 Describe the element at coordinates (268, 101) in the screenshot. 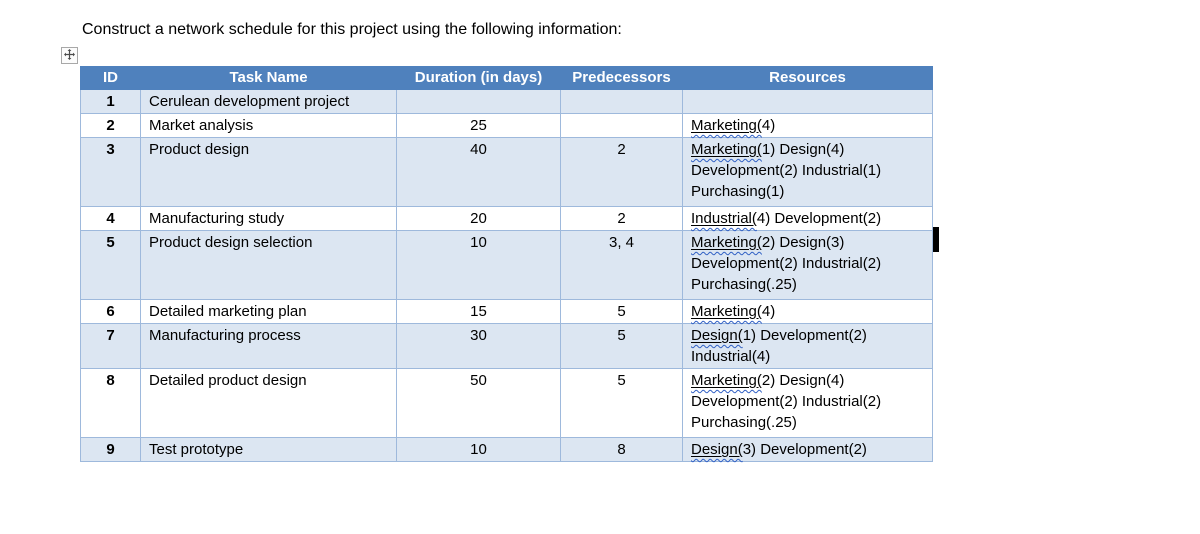

I see `task-name-cell: Cerulean development project` at that location.